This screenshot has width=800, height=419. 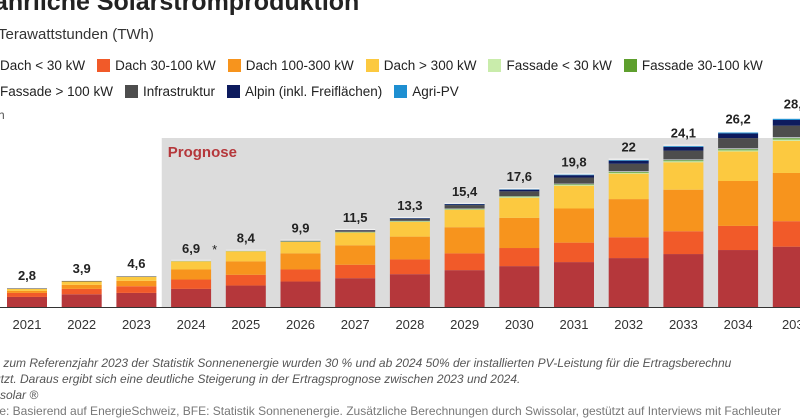 I want to click on x-tick-label: 2024, so click(x=191, y=324).